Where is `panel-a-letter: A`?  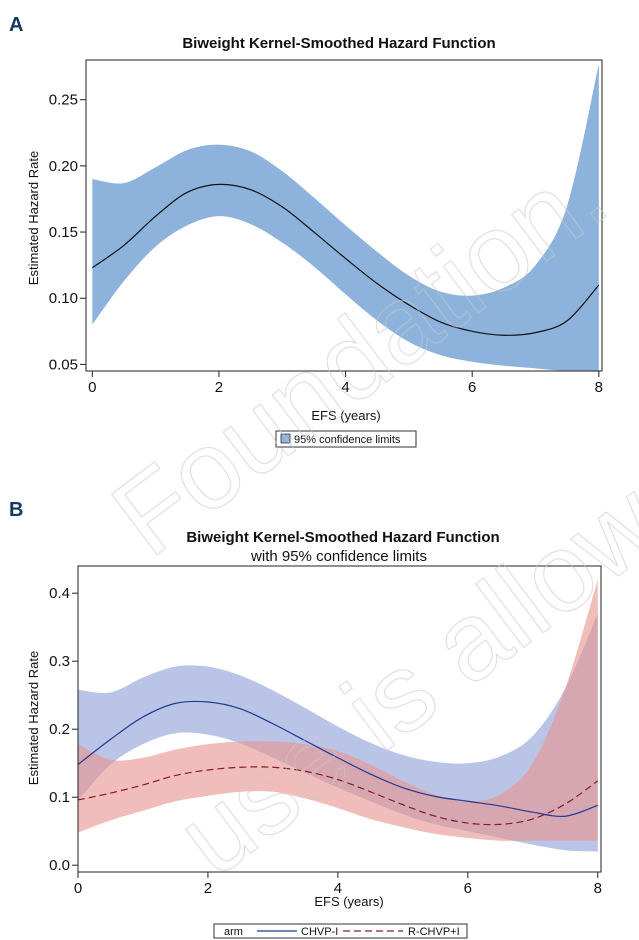
panel-a-letter: A is located at coordinates (16, 25).